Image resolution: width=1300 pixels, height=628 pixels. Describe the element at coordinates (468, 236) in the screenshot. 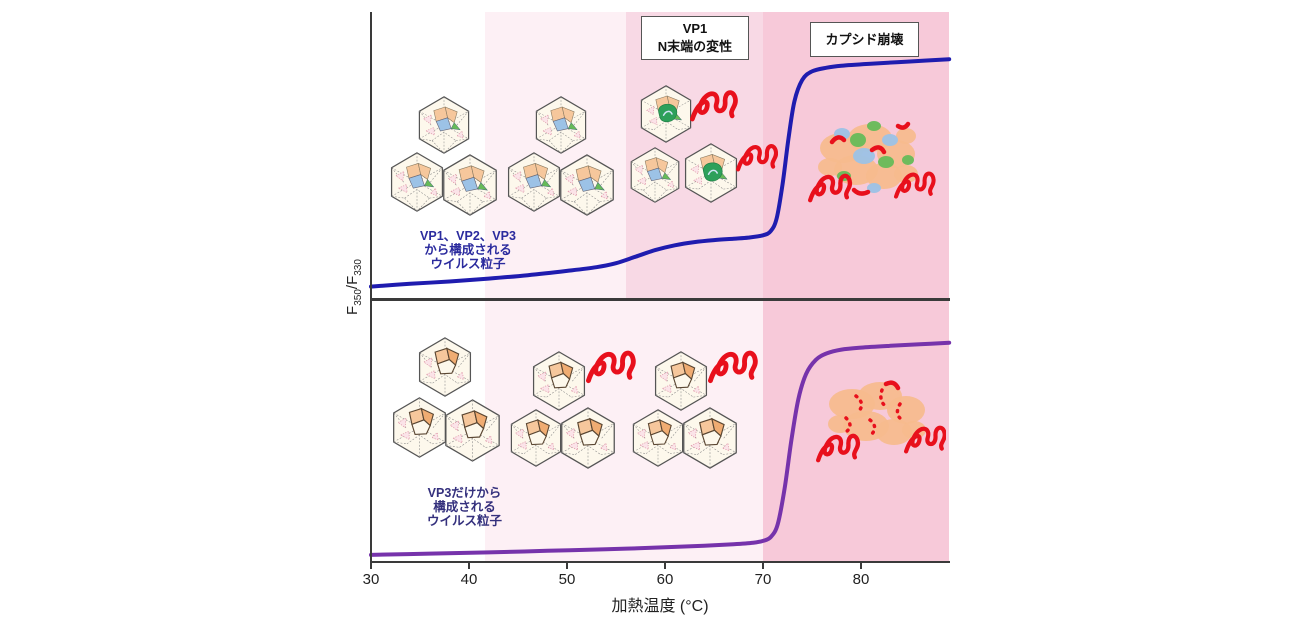

I see `caption-line: VP1、VP2、VP3` at that location.